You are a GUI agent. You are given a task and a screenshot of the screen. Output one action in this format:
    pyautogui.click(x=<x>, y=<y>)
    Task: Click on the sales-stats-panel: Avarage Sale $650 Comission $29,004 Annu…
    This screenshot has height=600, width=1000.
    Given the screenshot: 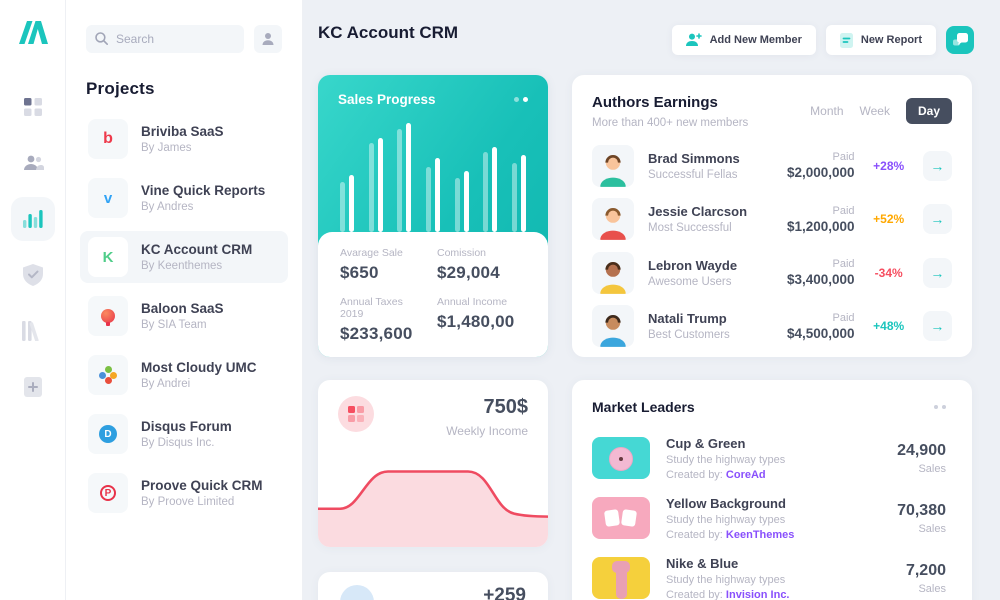 What is the action you would take?
    pyautogui.click(x=433, y=294)
    